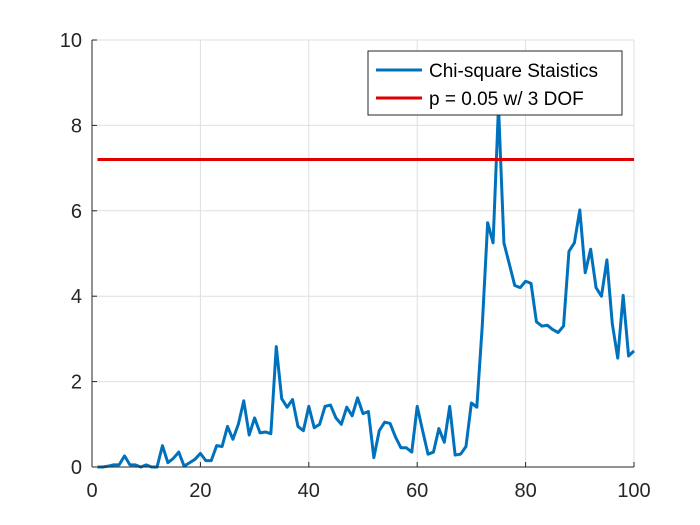 This screenshot has height=525, width=700. I want to click on legend: Chi-square Staistics p = 0.05 w/ 3 DOF, so click(495, 83).